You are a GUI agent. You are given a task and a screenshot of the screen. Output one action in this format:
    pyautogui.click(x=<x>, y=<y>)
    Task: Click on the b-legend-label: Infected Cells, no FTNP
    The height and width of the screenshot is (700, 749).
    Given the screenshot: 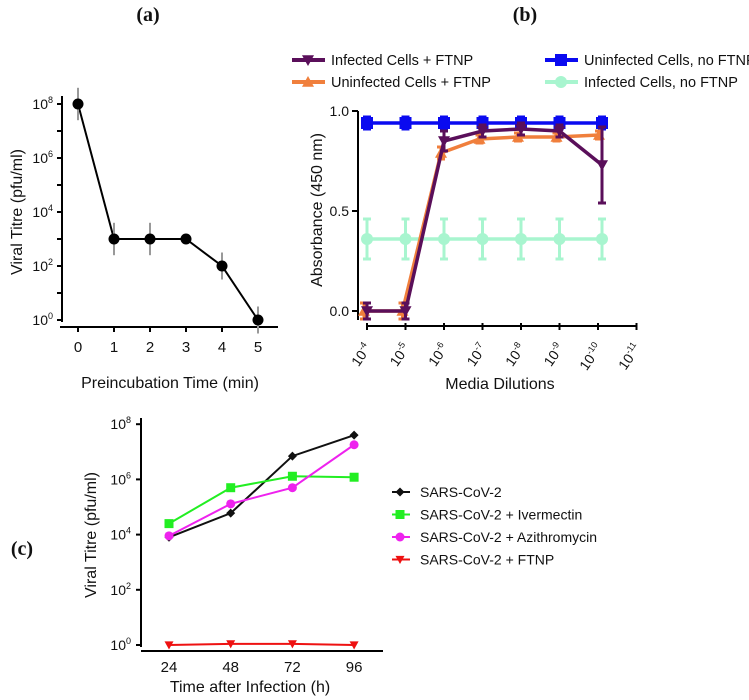 What is the action you would take?
    pyautogui.click(x=661, y=83)
    